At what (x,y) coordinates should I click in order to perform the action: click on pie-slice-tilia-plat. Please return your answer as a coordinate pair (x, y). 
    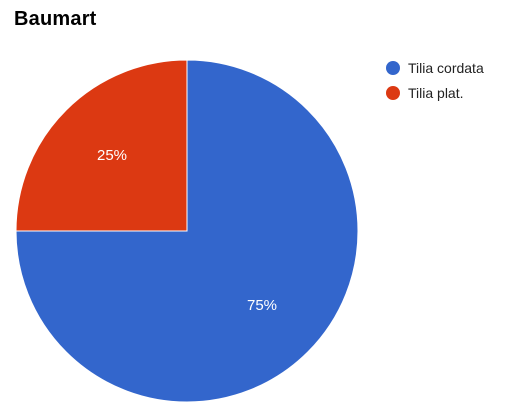
    Looking at the image, I should click on (101, 145).